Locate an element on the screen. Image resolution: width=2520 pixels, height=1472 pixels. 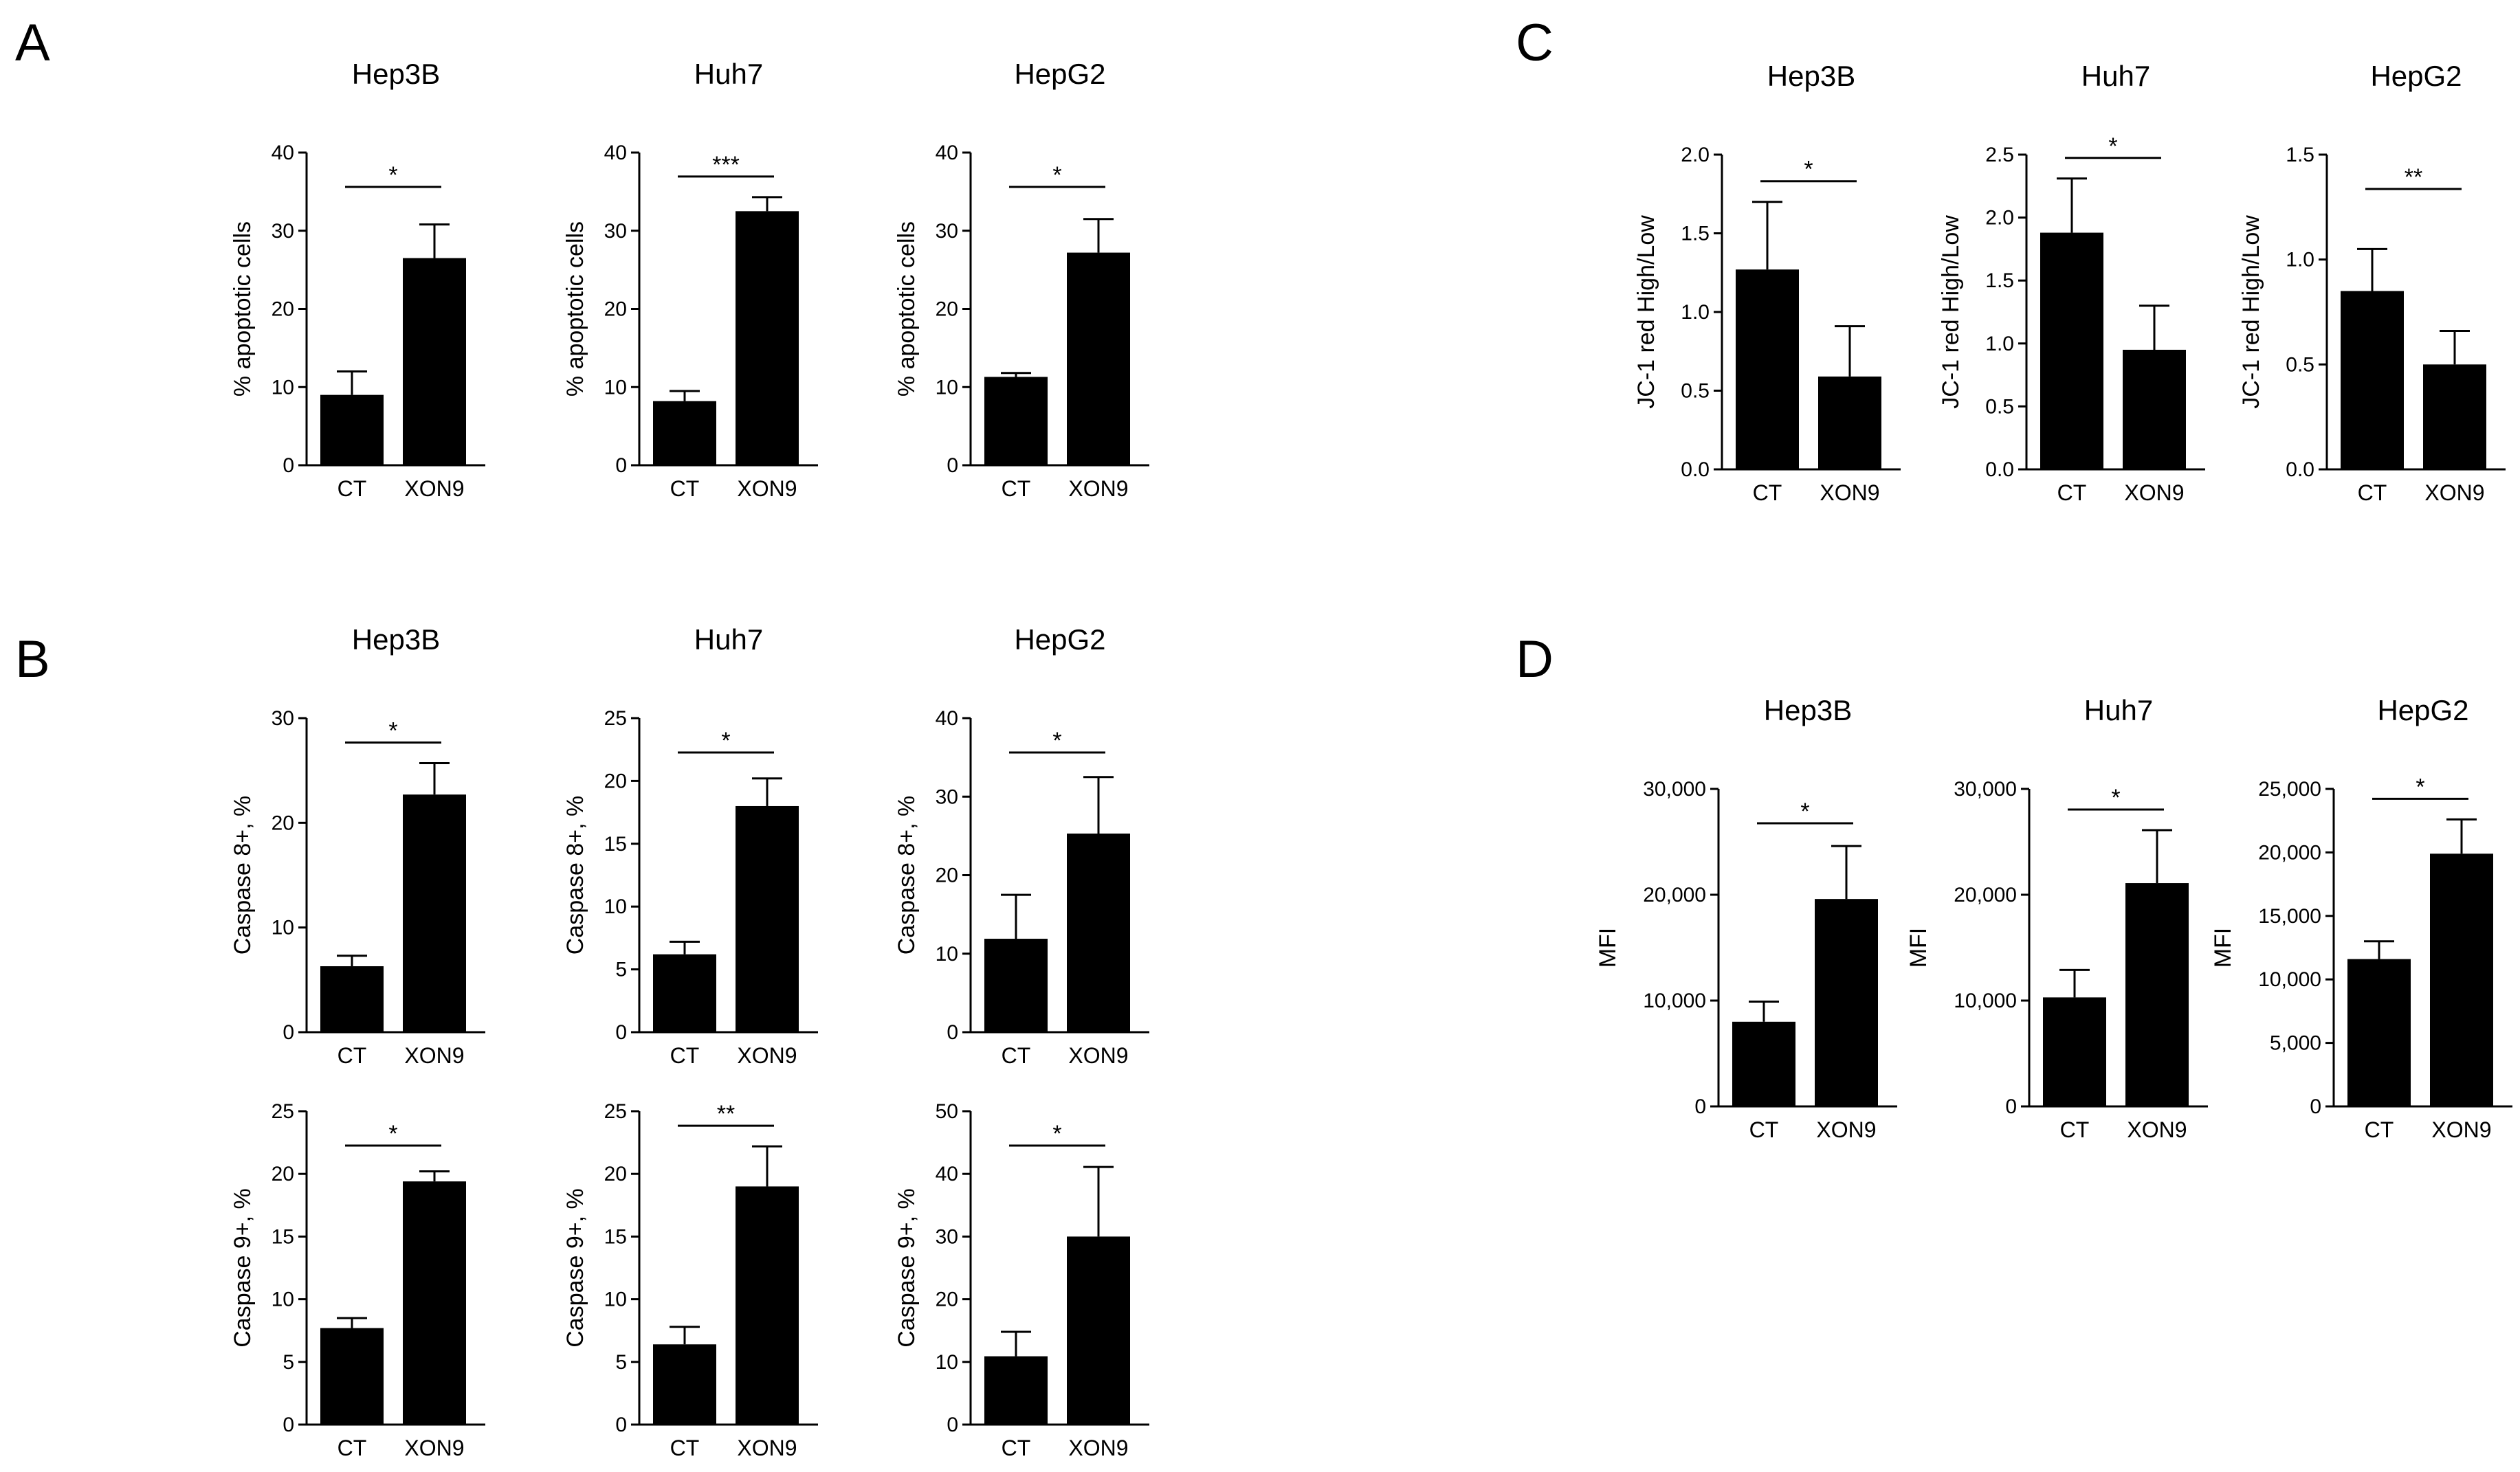
y-tick-label: 20,000 is located at coordinates (1985, 895).